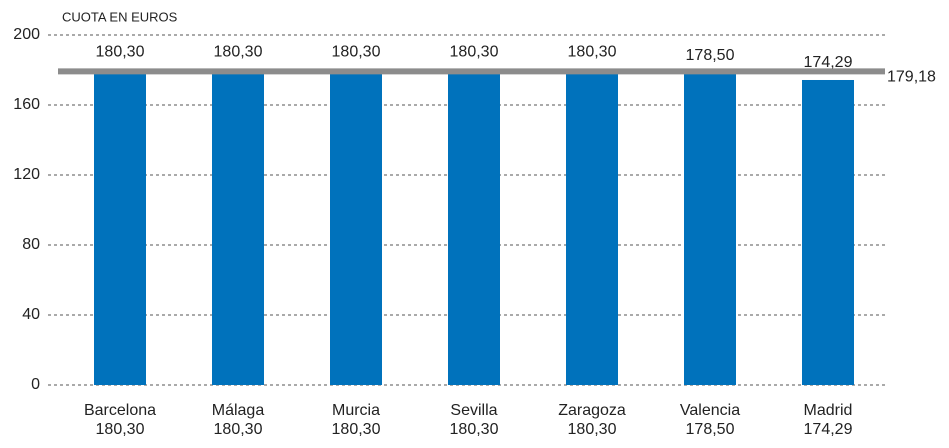  Describe the element at coordinates (710, 410) in the screenshot. I see `x-tick-label: Valencia` at that location.